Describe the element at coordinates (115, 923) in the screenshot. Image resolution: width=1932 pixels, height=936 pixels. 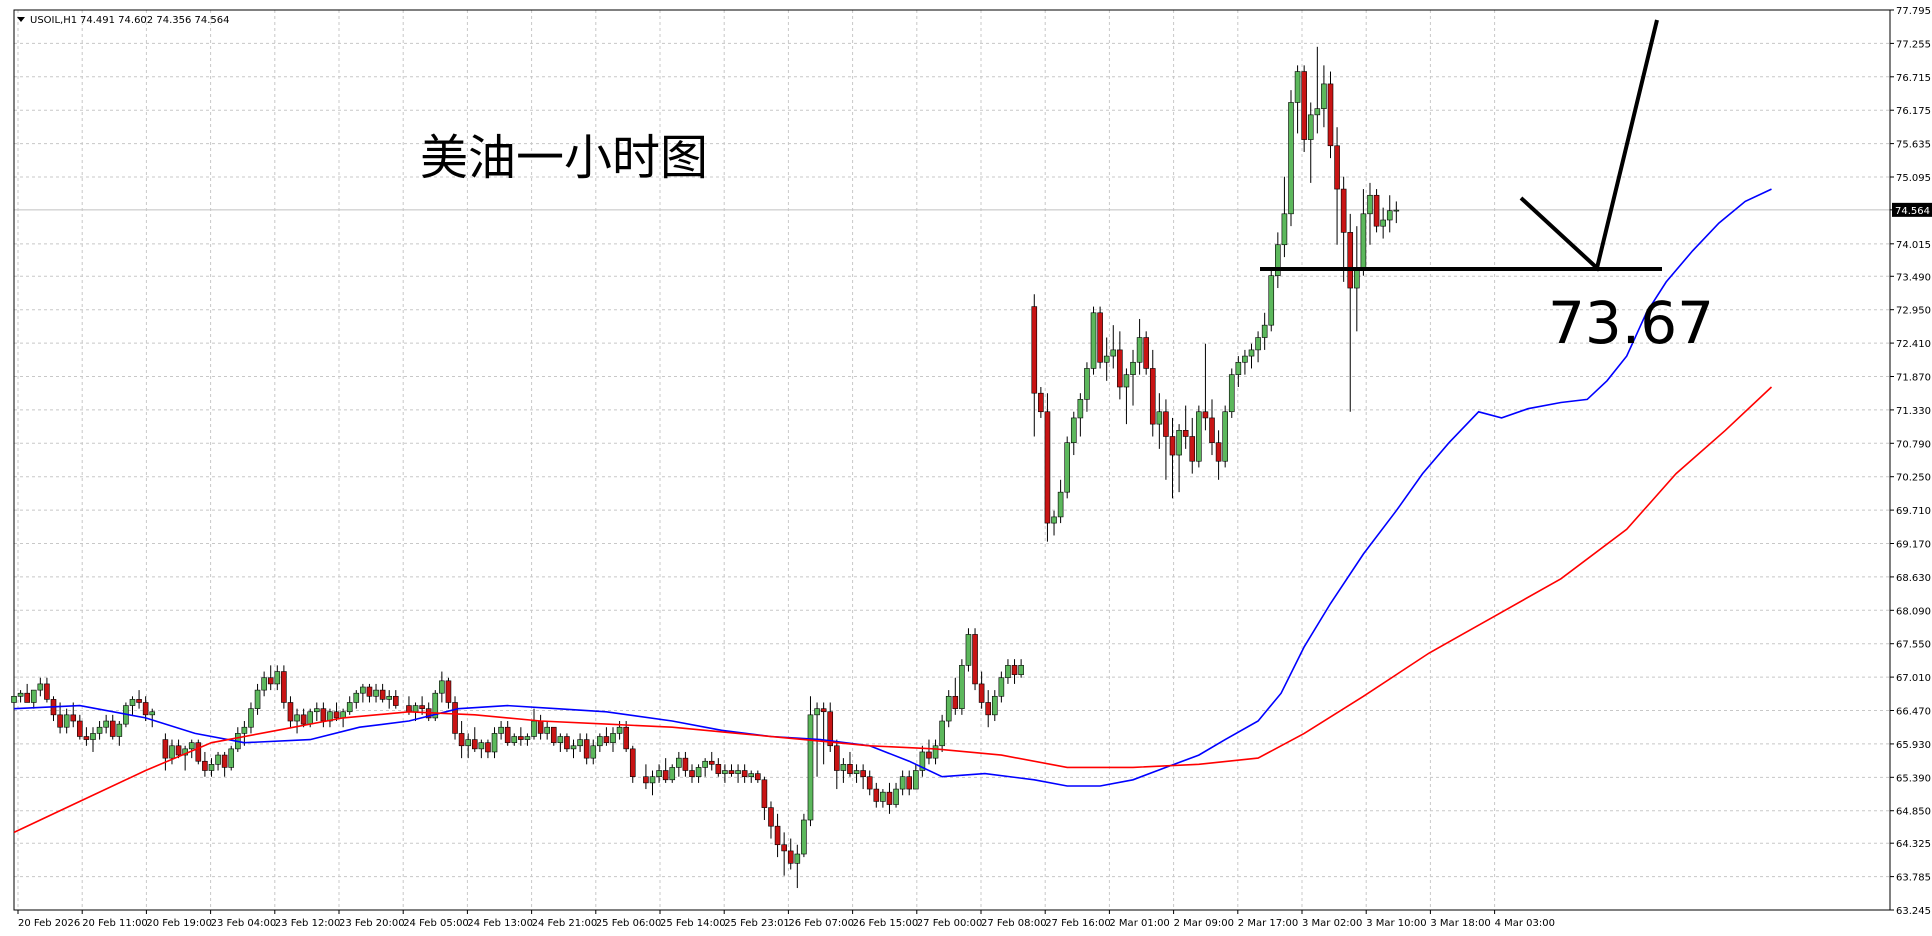
I see `x-tick-label: 20 Feb 11:00` at that location.